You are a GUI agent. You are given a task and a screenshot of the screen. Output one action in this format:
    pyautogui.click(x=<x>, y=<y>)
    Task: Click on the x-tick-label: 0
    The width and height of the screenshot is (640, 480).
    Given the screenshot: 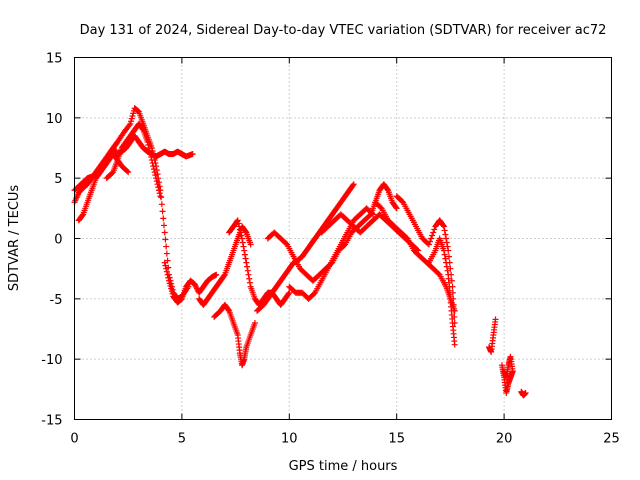 What is the action you would take?
    pyautogui.click(x=74, y=439)
    